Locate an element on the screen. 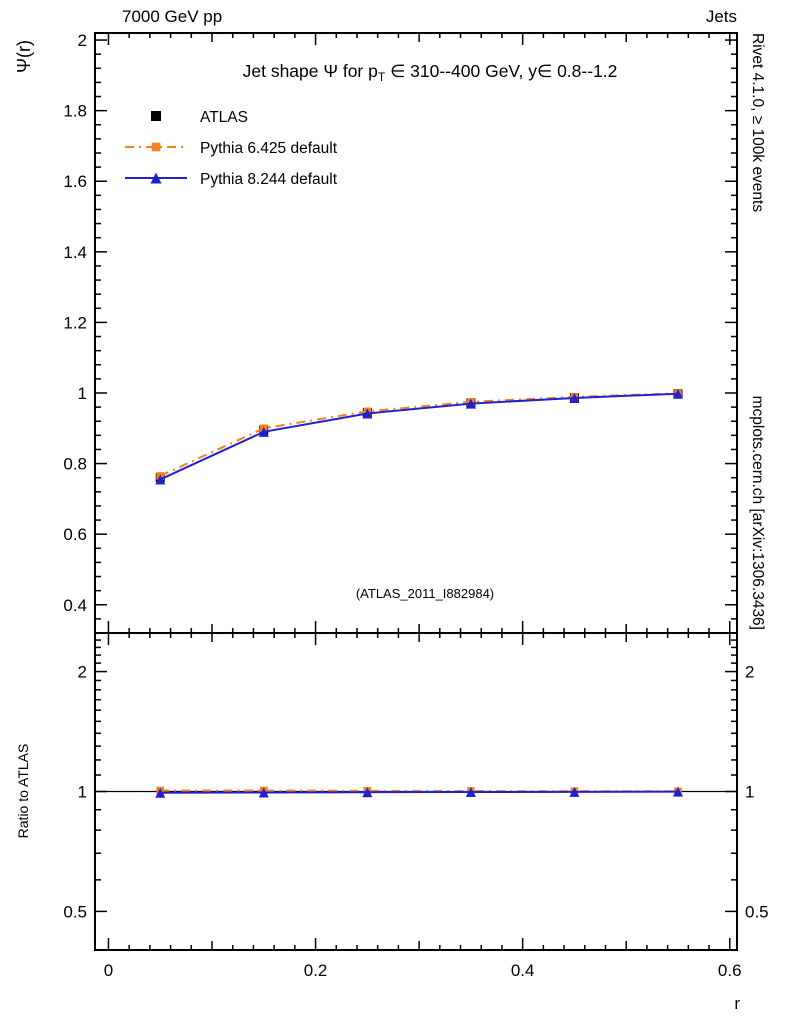  series-main-pythia-8-244-default is located at coordinates (419, 436).